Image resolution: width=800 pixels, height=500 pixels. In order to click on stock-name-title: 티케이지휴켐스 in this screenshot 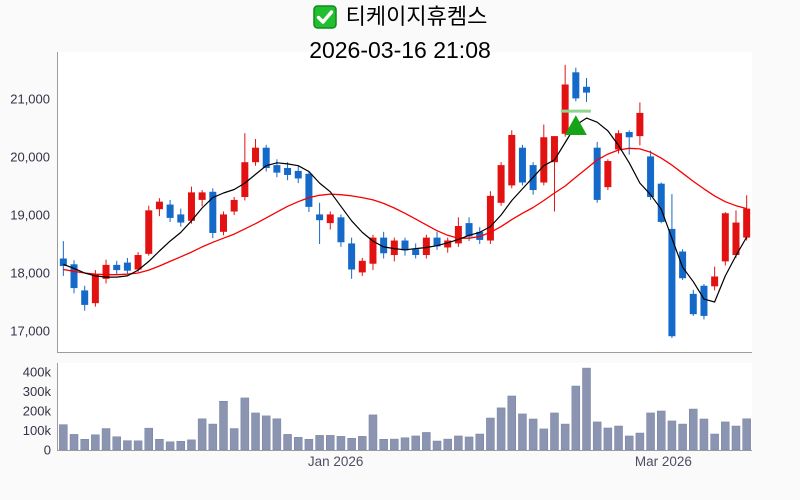, I will do `click(416, 16)`.